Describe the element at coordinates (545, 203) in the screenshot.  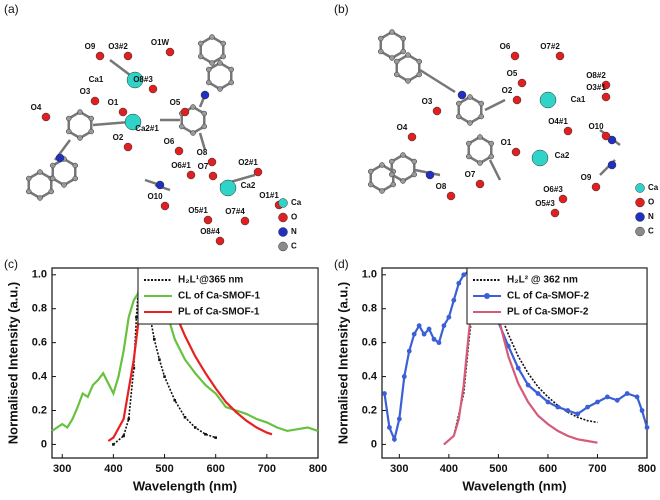
I see `atom-label: O5#3` at that location.